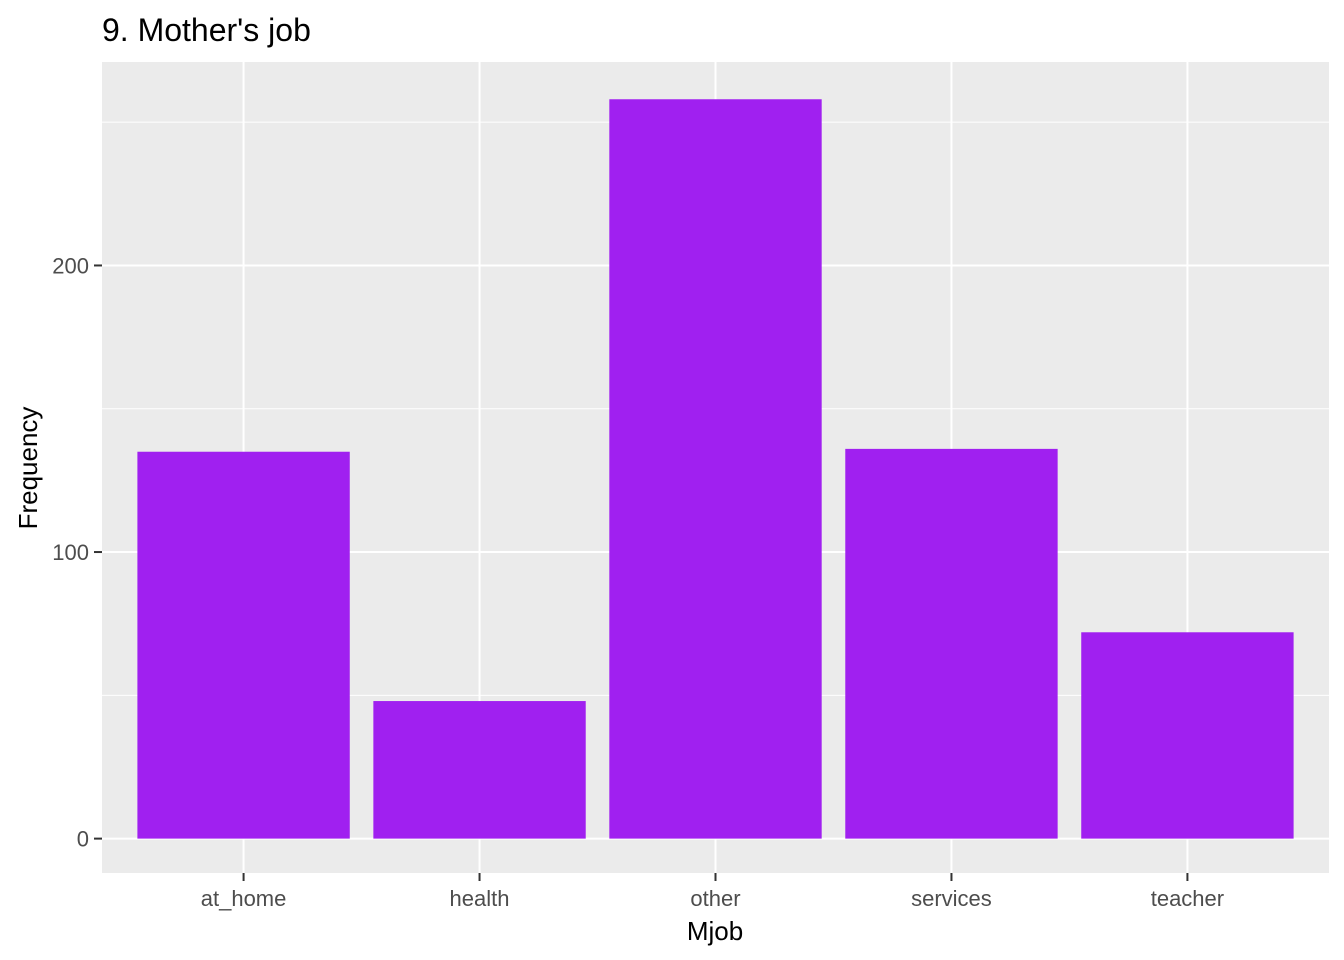  I want to click on bar-health, so click(479, 770).